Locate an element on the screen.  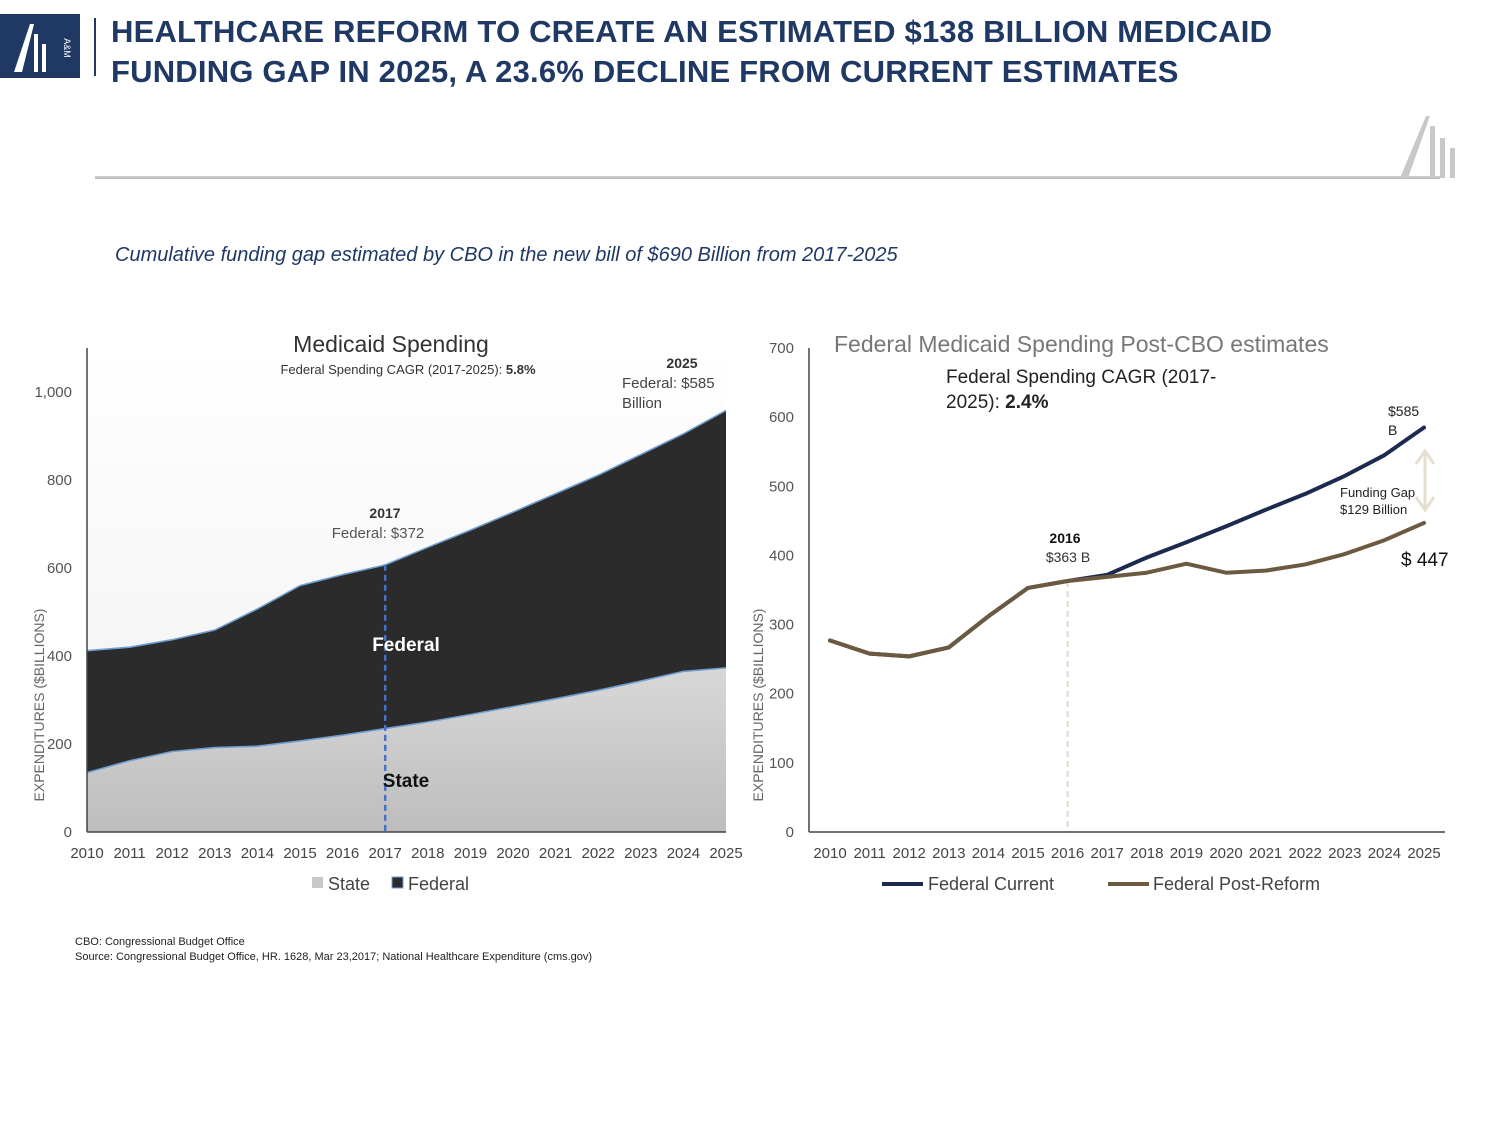
right-cagr-label: 2025): is located at coordinates (975, 402).